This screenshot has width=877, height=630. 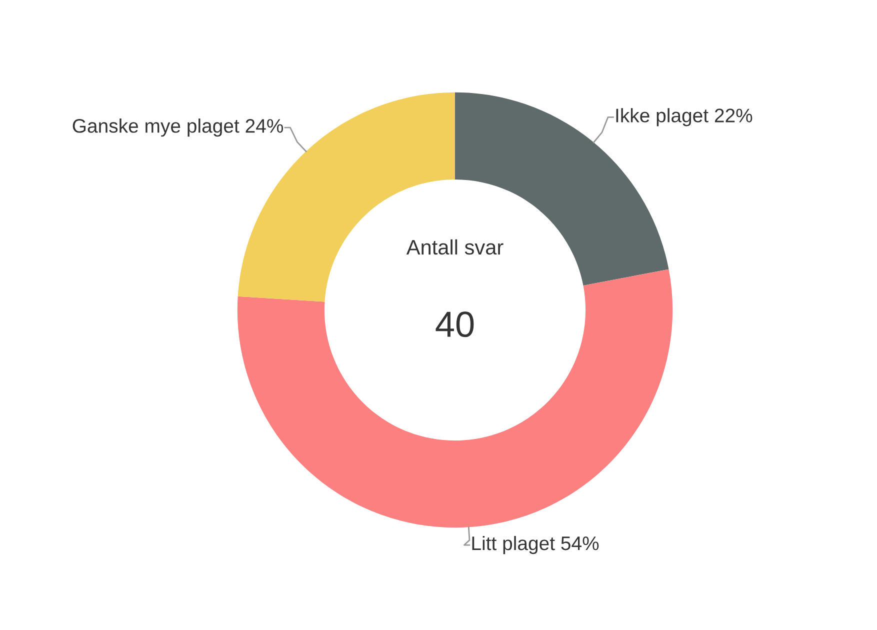 What do you see at coordinates (455, 247) in the screenshot?
I see `text: Antall svar` at bounding box center [455, 247].